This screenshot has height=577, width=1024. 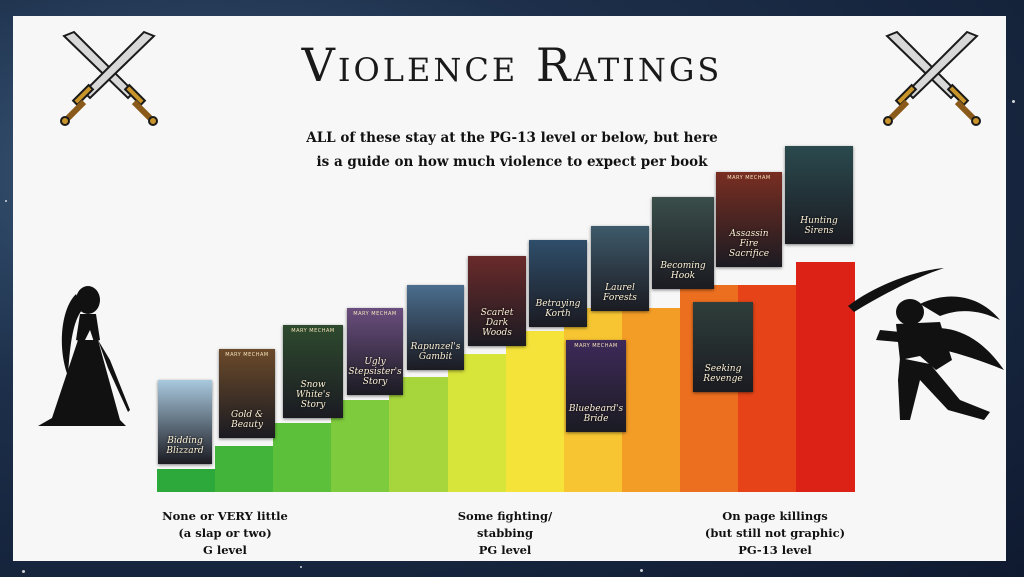 What do you see at coordinates (505, 516) in the screenshot?
I see `label-line: Some fighting/` at bounding box center [505, 516].